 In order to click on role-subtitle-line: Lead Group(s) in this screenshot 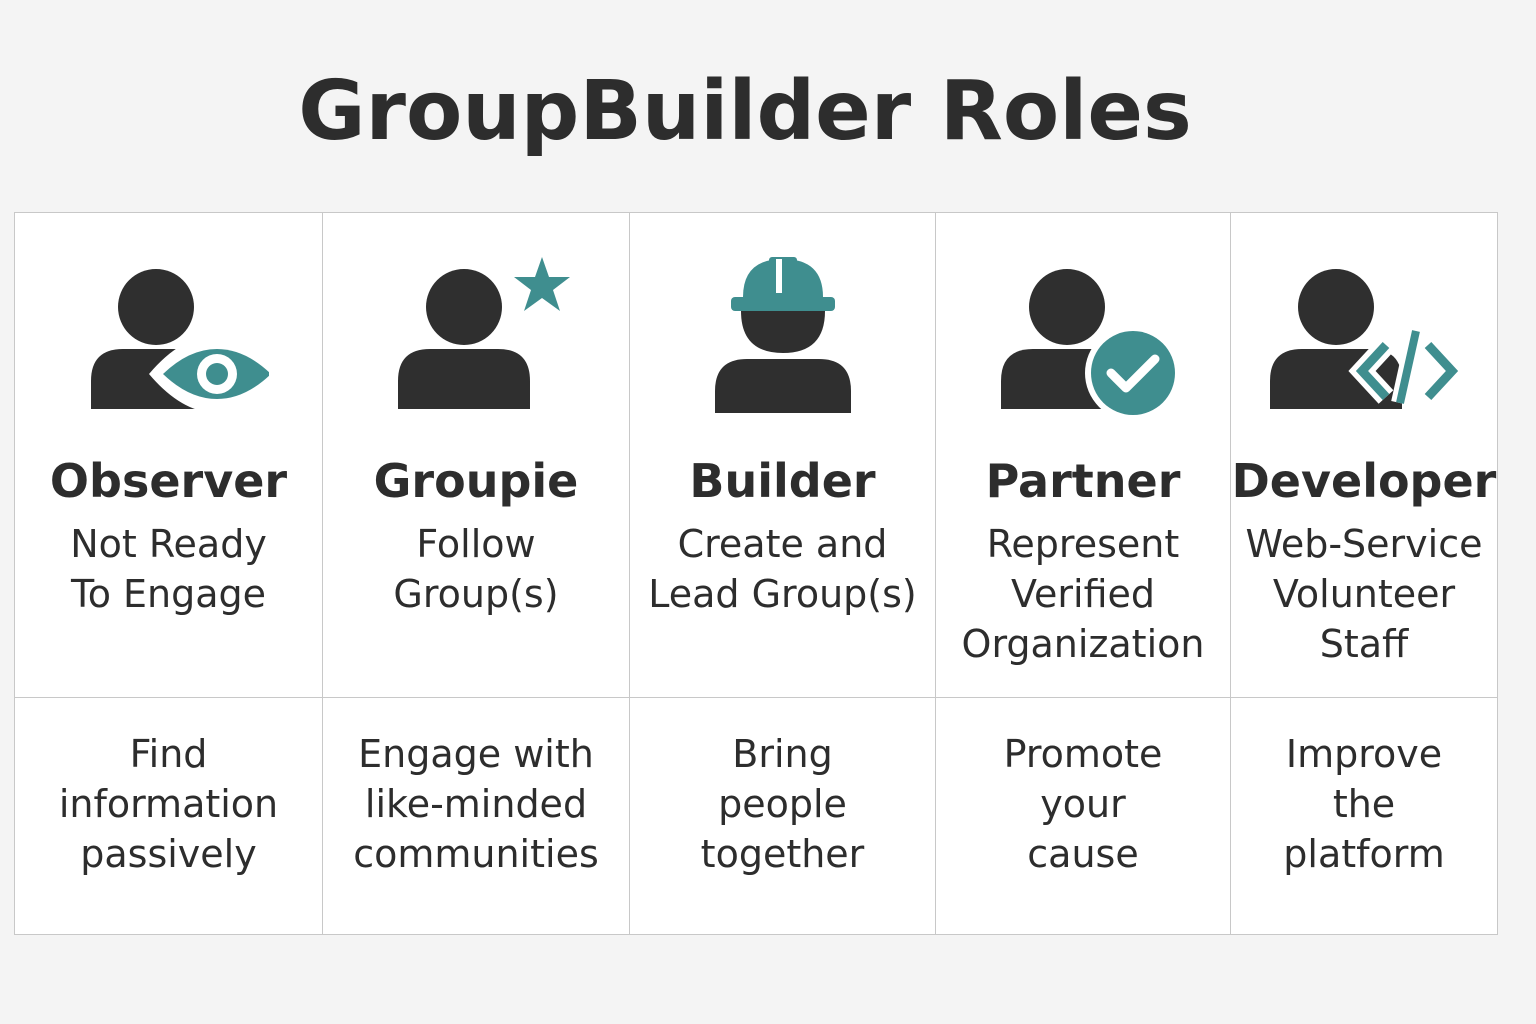, I will do `click(782, 594)`.